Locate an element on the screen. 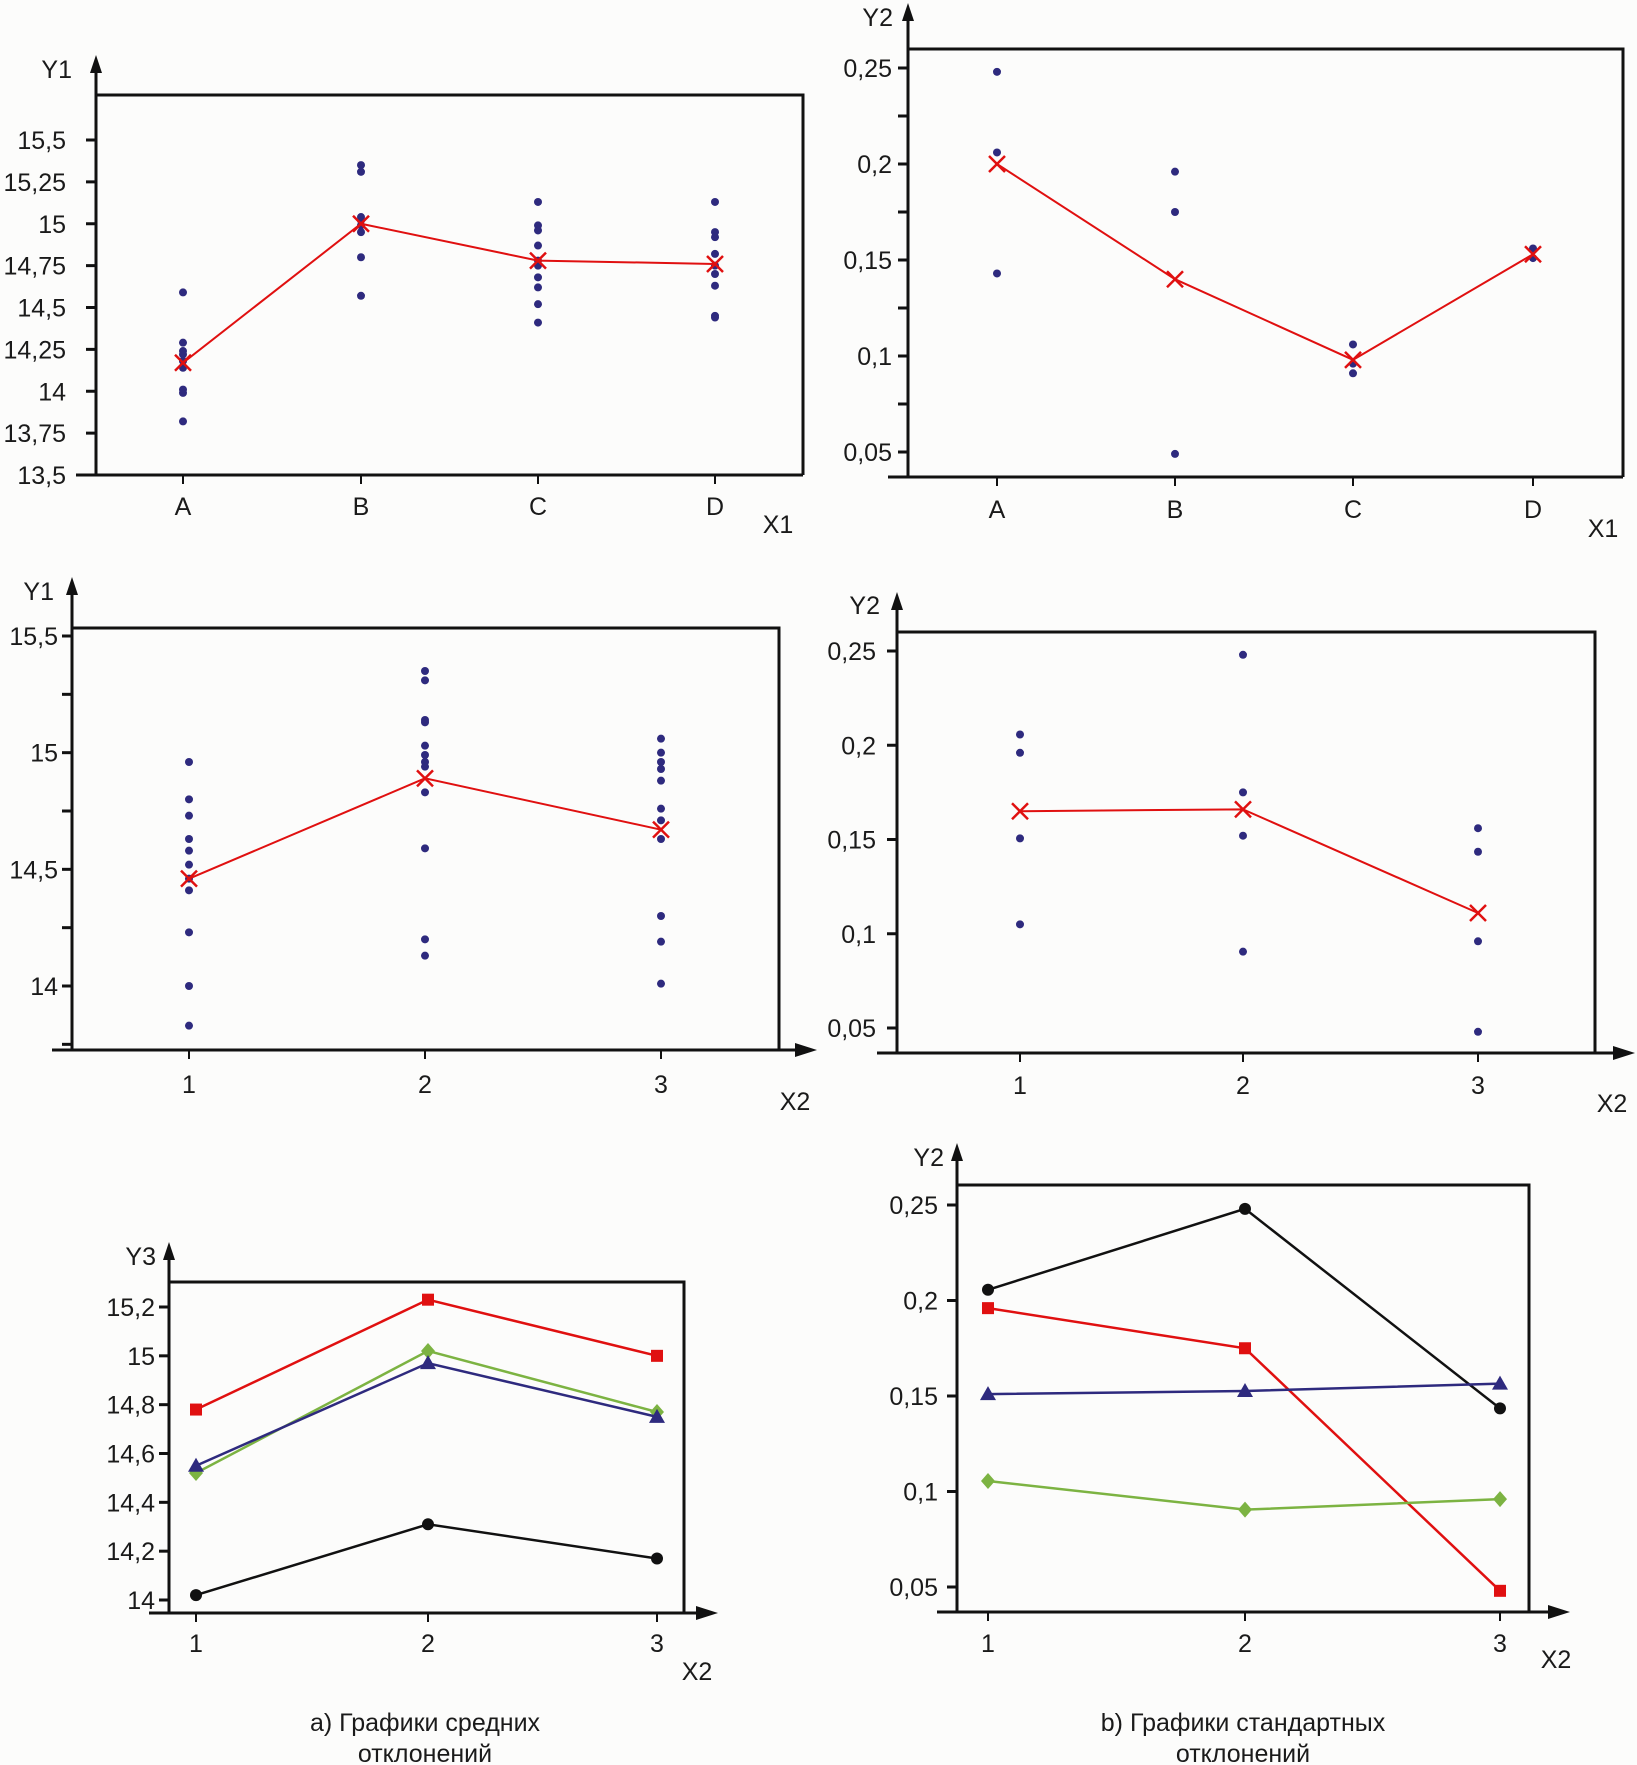 The height and width of the screenshot is (1765, 1637). y-tick-label: 0,15 is located at coordinates (851, 841).